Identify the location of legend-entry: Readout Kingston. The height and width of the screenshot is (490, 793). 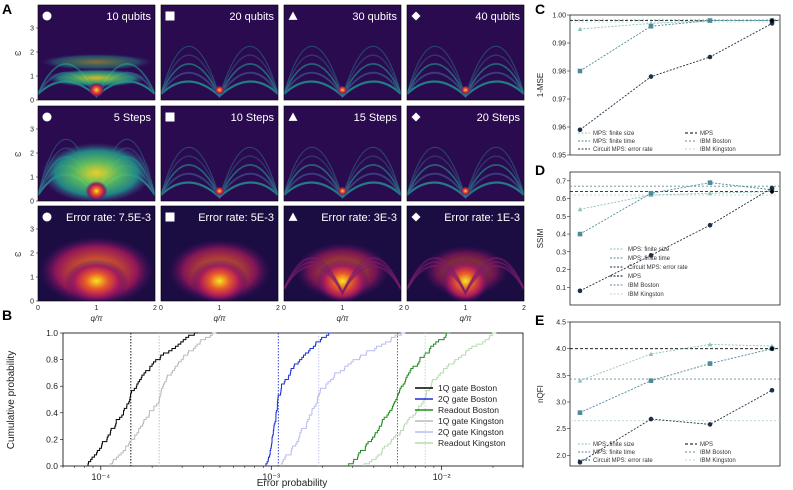
(472, 443).